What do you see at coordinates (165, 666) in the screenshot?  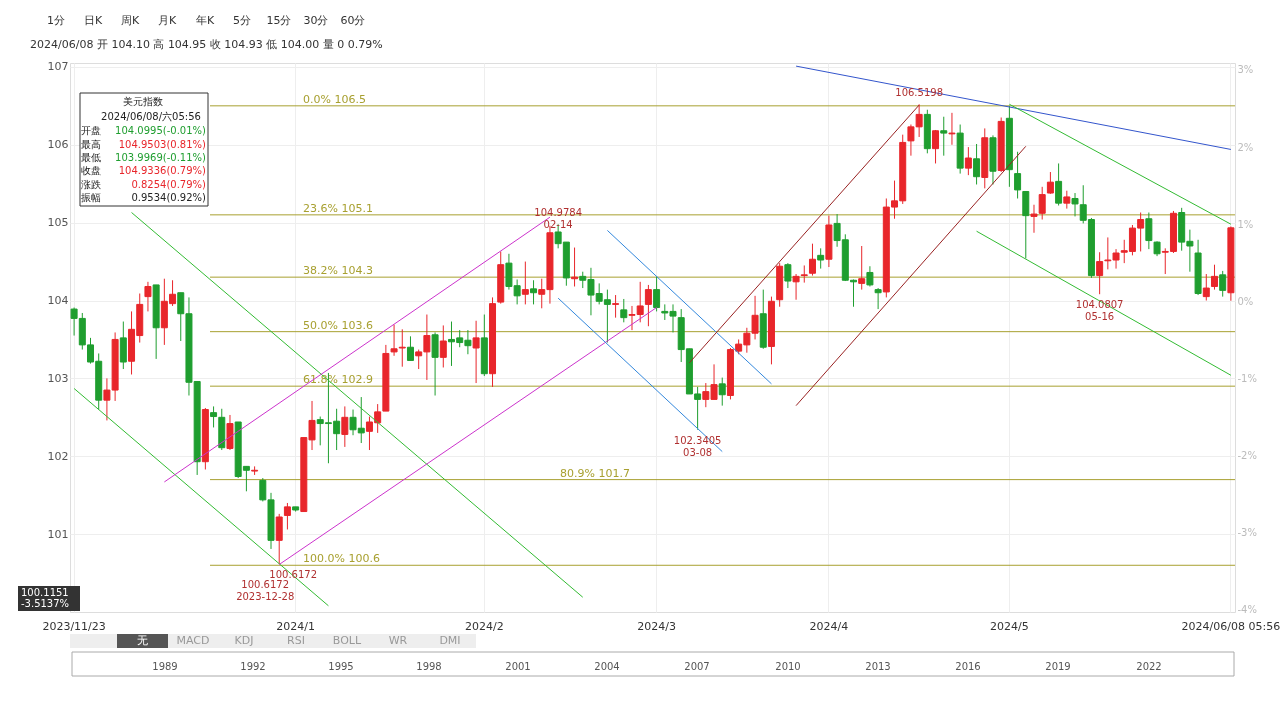 I see `text: 1989` at bounding box center [165, 666].